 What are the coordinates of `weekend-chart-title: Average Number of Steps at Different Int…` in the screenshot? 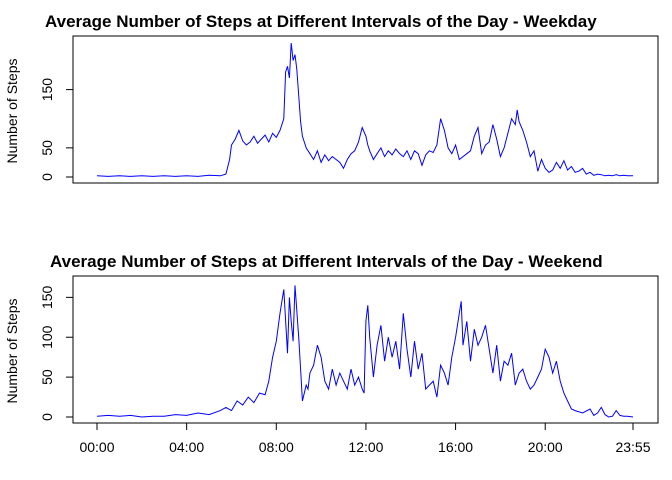 It's located at (326, 261).